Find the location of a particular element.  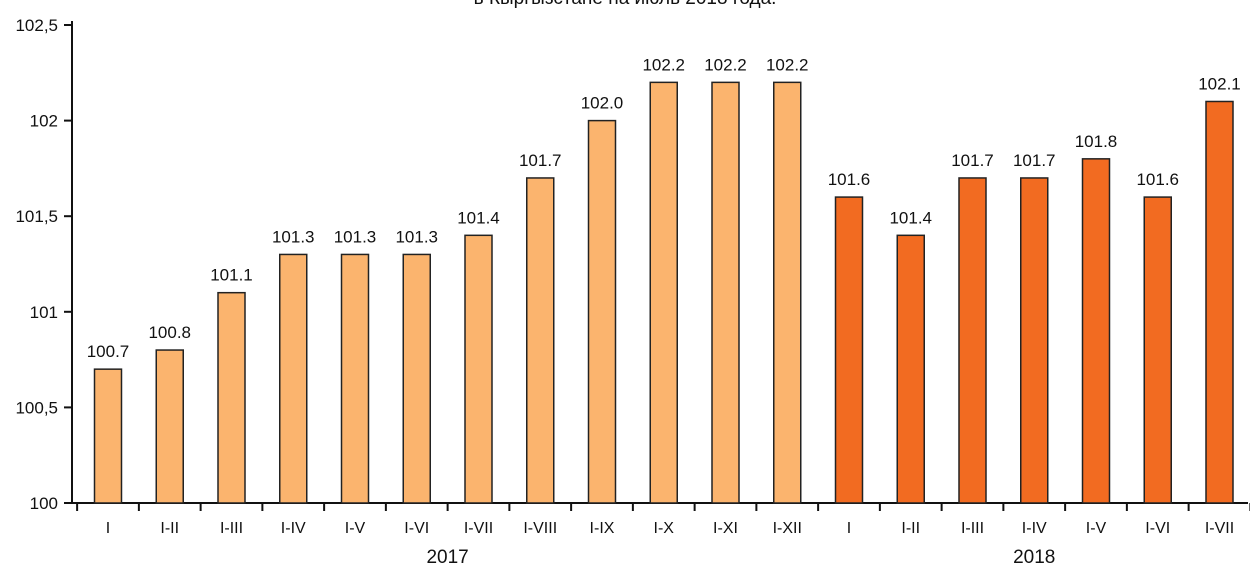

group-label: 2018 is located at coordinates (1034, 557).